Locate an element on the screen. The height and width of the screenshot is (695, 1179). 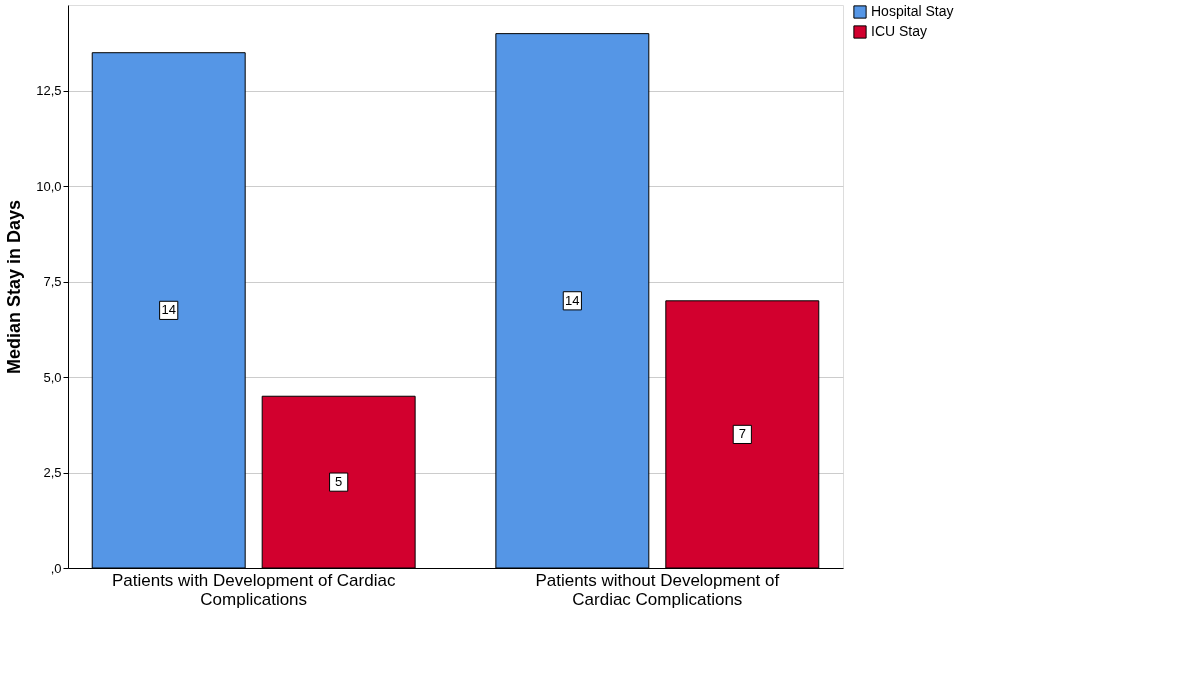
y-tick-label: 10,0 is located at coordinates (49, 186).